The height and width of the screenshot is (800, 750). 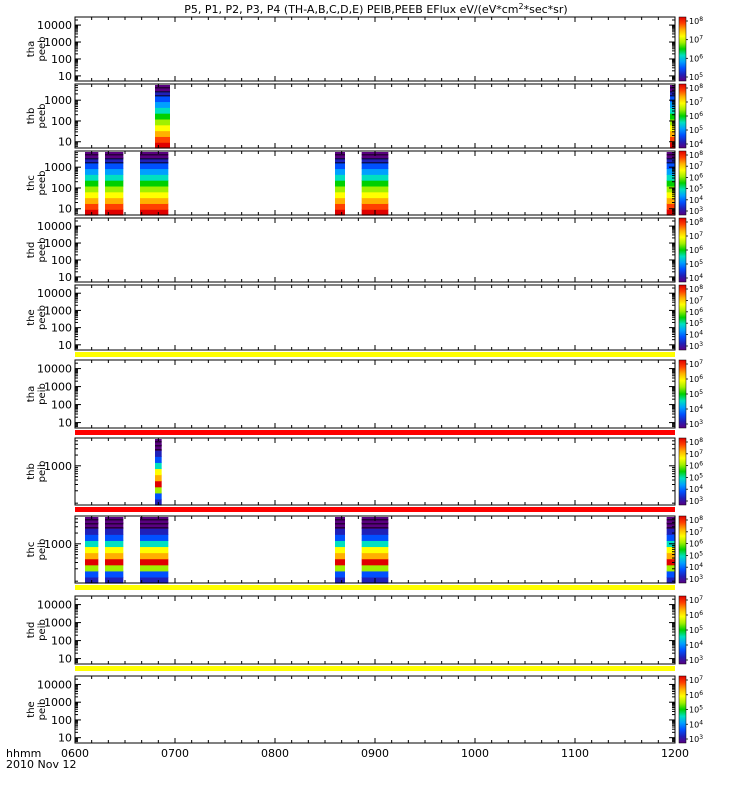 What do you see at coordinates (54, 684) in the screenshot?
I see `y-tick-label: 10000` at bounding box center [54, 684].